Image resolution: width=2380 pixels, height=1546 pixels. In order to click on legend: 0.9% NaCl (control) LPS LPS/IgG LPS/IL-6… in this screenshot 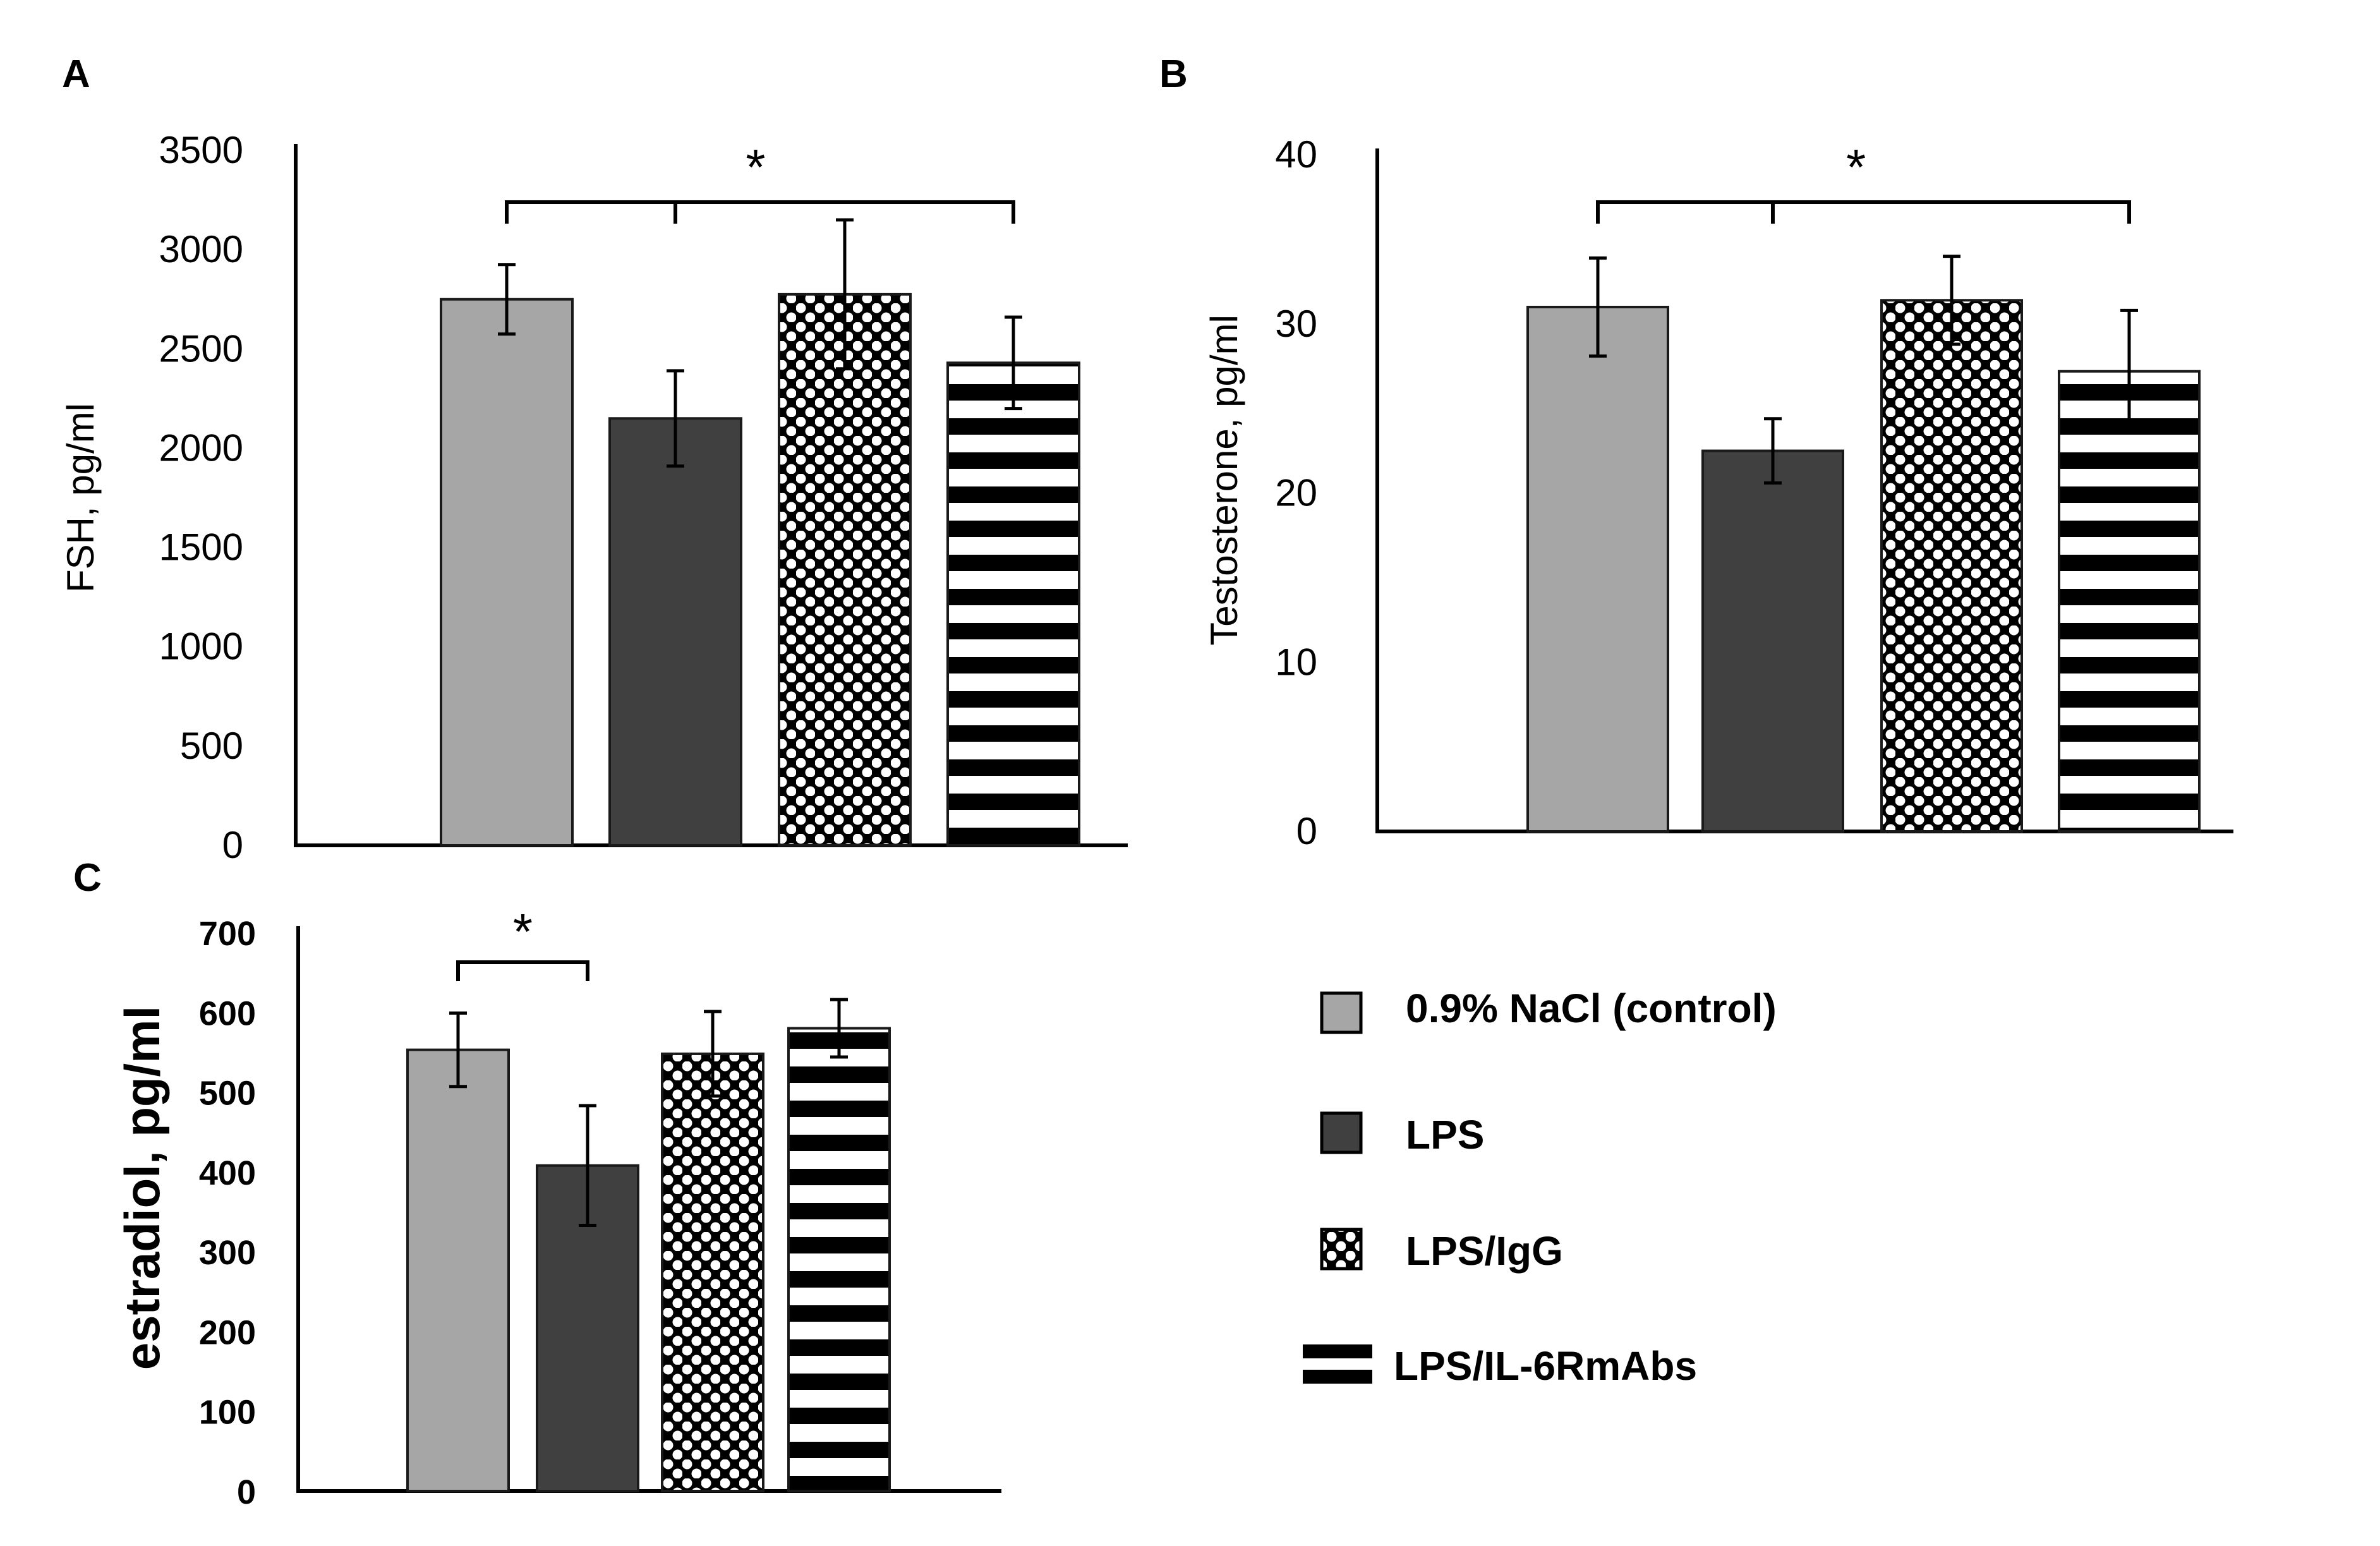, I will do `click(1540, 1187)`.